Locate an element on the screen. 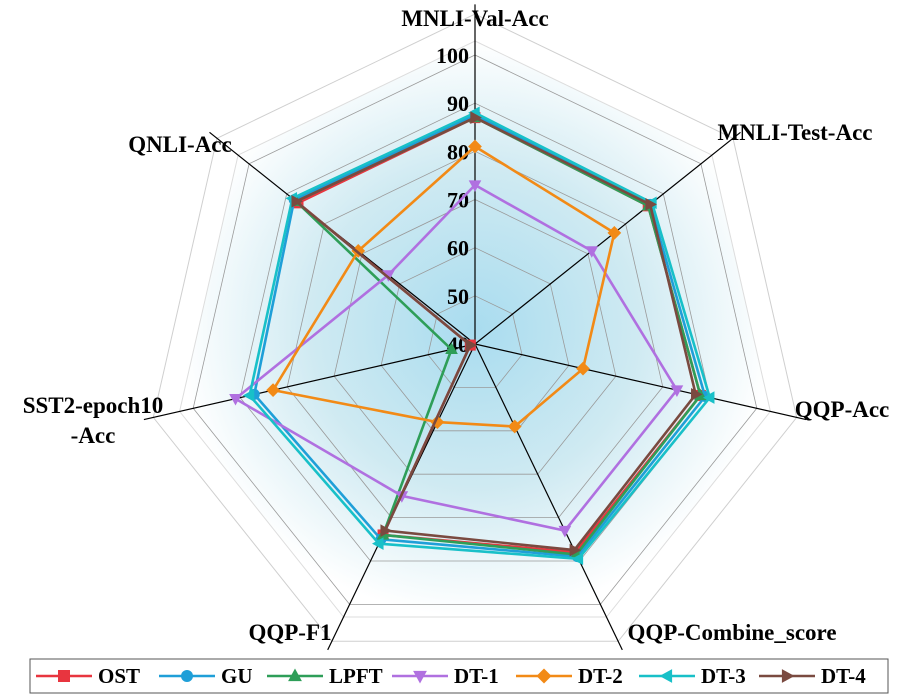 Image resolution: width=914 pixels, height=698 pixels. legend-item-dt-3: DT-3 is located at coordinates (692, 676).